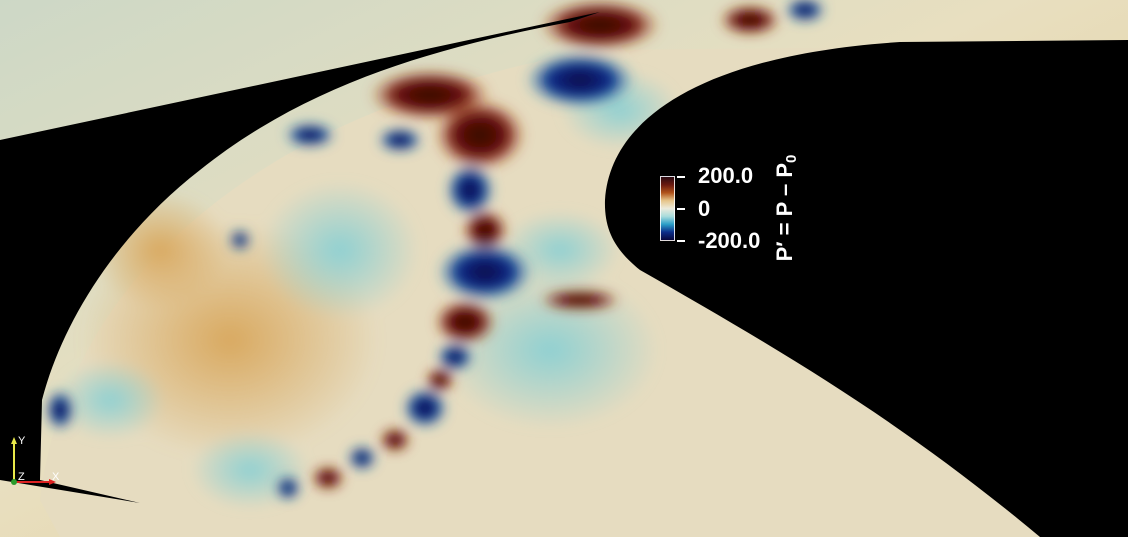 The image size is (1128, 537). I want to click on colorbar-mid-label: 0, so click(704, 208).